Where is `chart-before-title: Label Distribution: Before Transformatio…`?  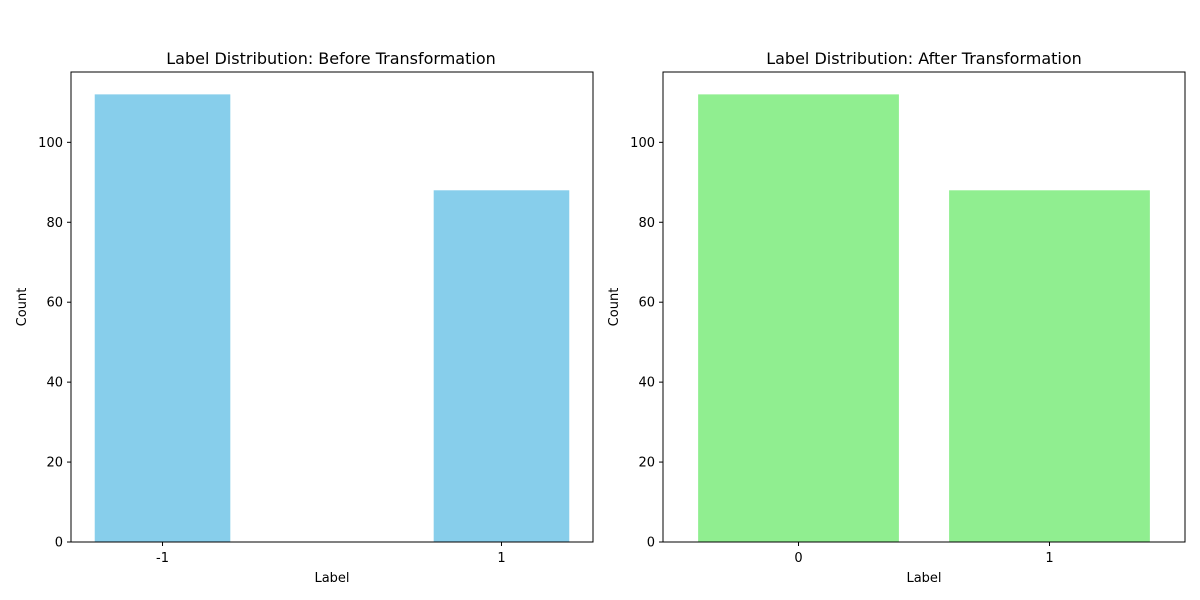
chart-before-title: Label Distribution: Before Transformatio… is located at coordinates (331, 58).